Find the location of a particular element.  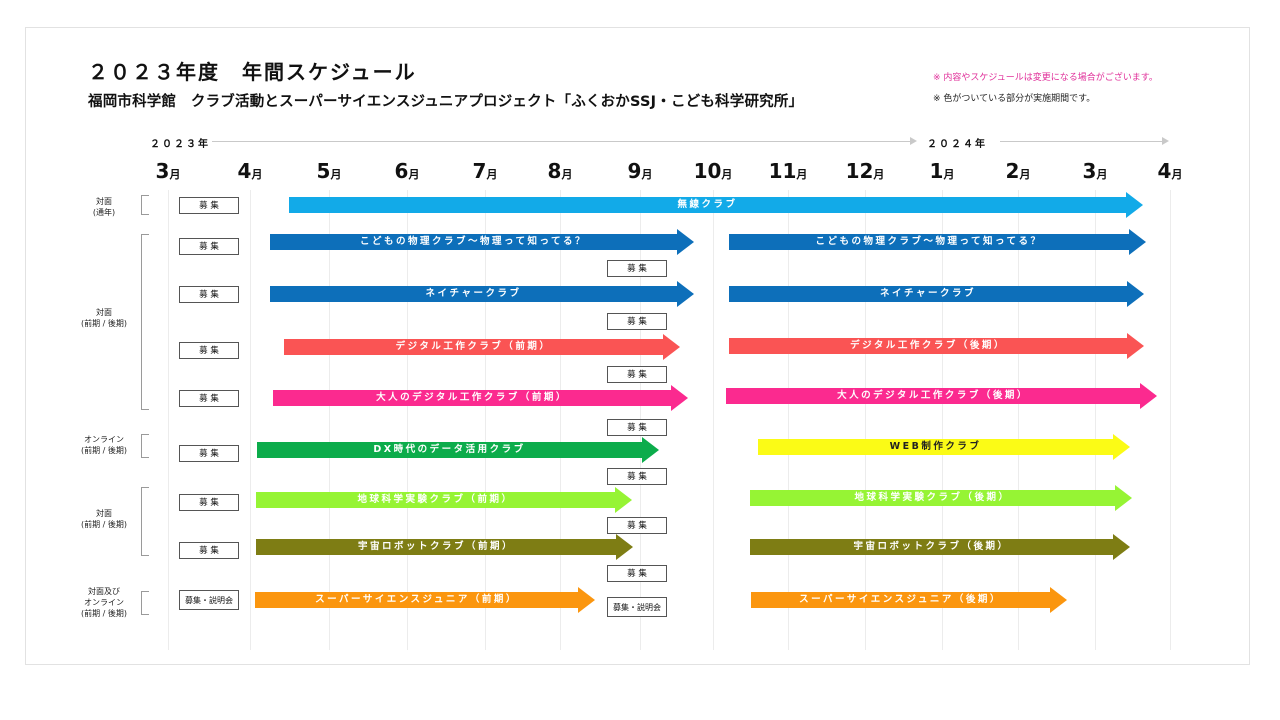

program-arrow-2: こどもの物理クラブ～物理って知ってる？ is located at coordinates (937, 242).